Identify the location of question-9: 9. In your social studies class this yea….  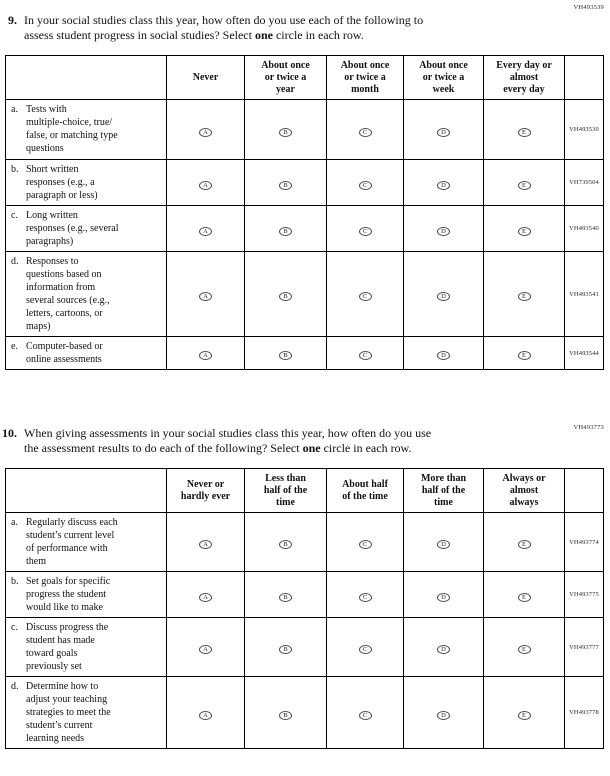
(305, 21).